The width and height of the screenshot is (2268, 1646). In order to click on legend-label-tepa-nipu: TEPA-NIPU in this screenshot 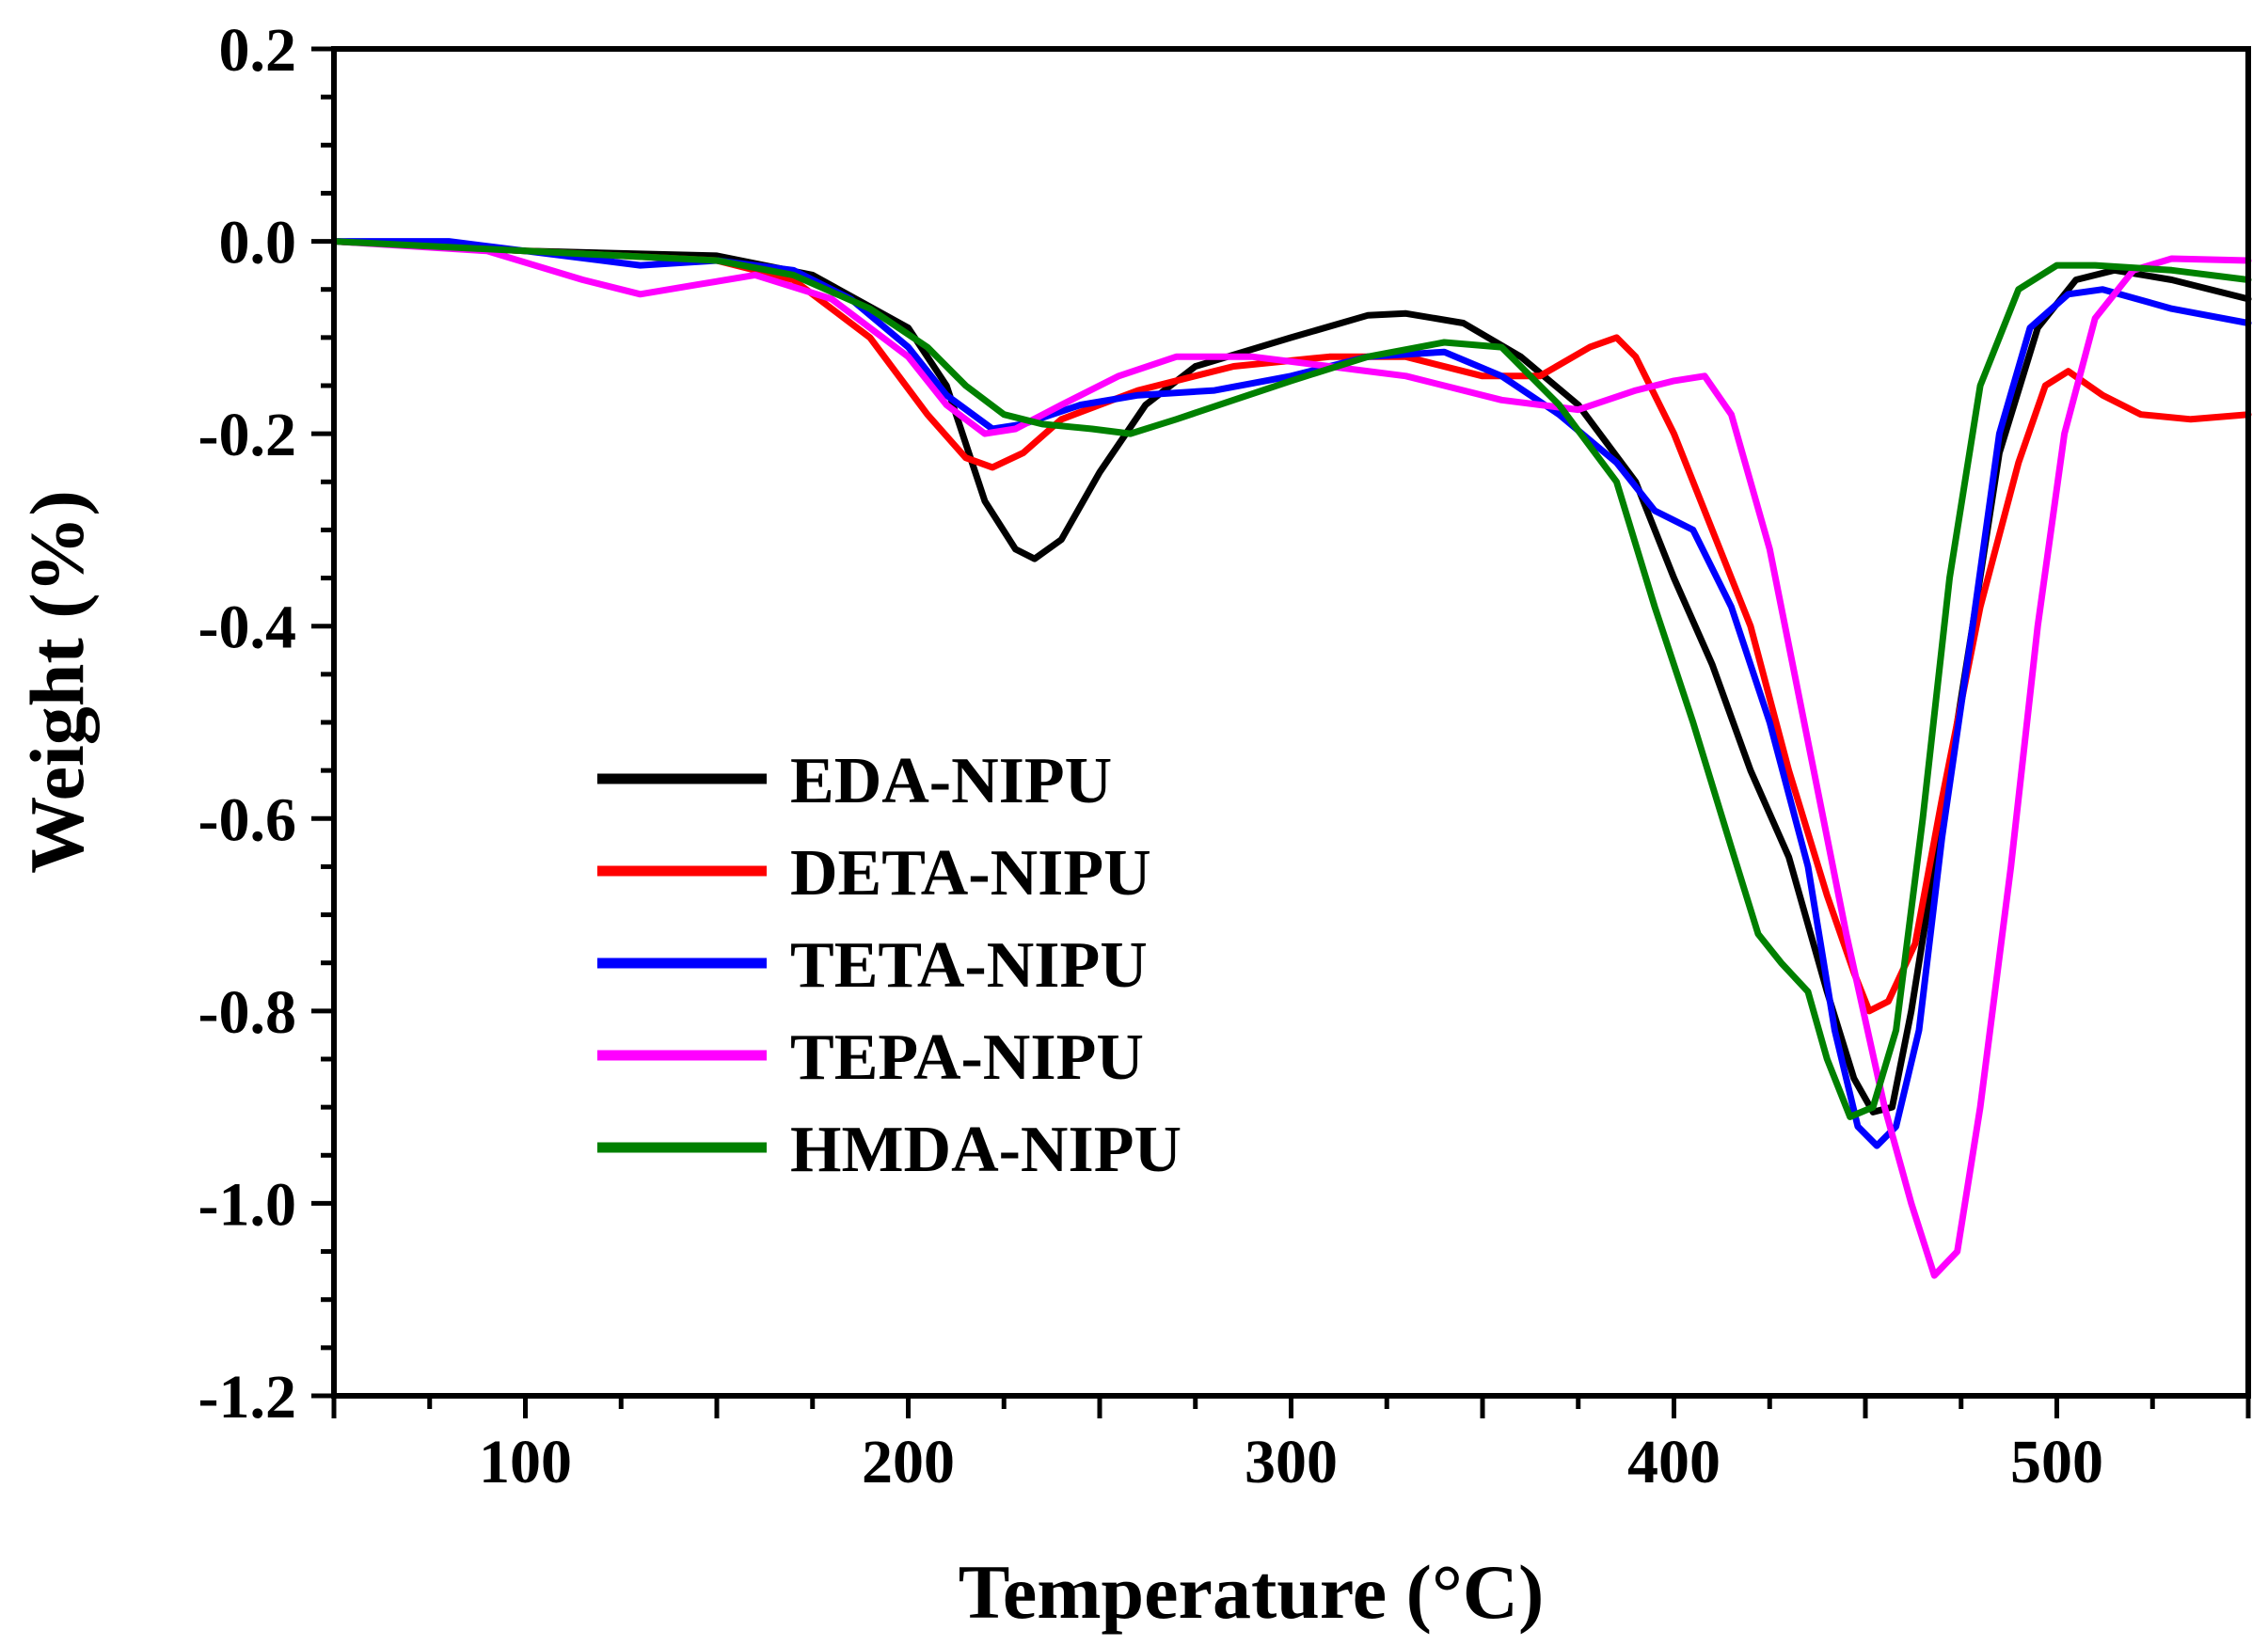, I will do `click(967, 1057)`.